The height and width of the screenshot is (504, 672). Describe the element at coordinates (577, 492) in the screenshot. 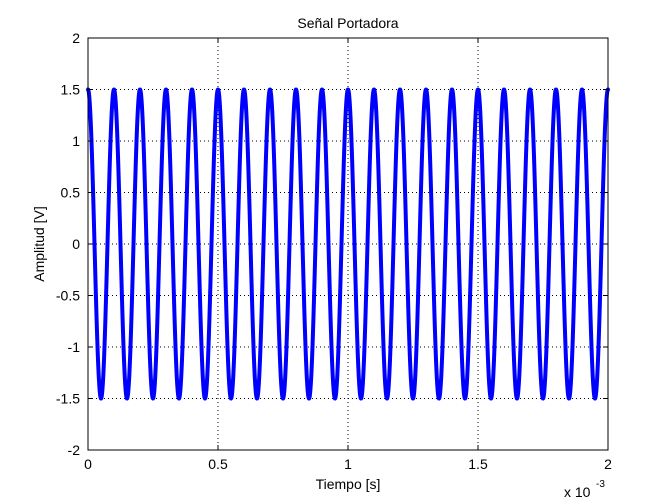

I see `x-scale-multiplier: x 10` at that location.